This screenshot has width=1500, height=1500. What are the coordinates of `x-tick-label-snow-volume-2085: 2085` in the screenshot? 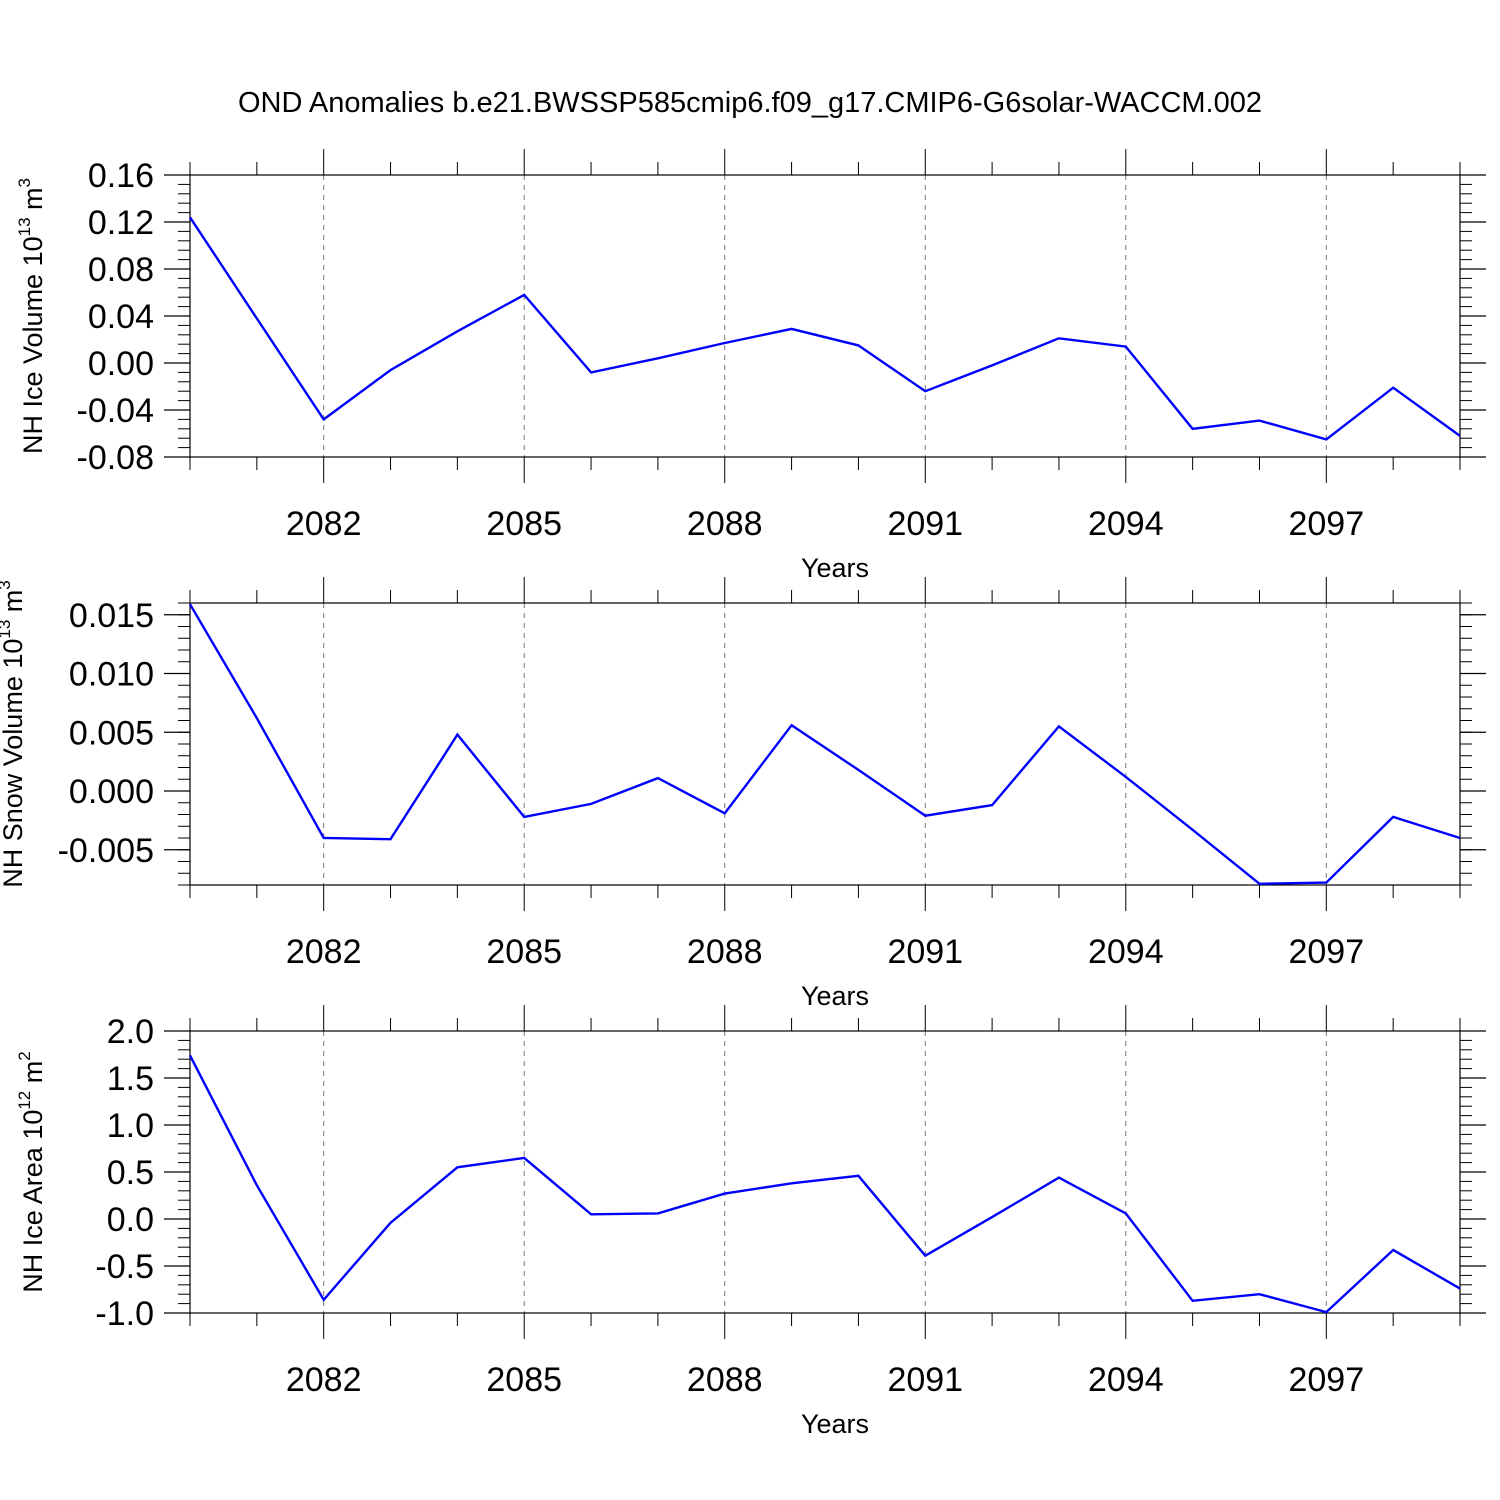 It's located at (524, 952).